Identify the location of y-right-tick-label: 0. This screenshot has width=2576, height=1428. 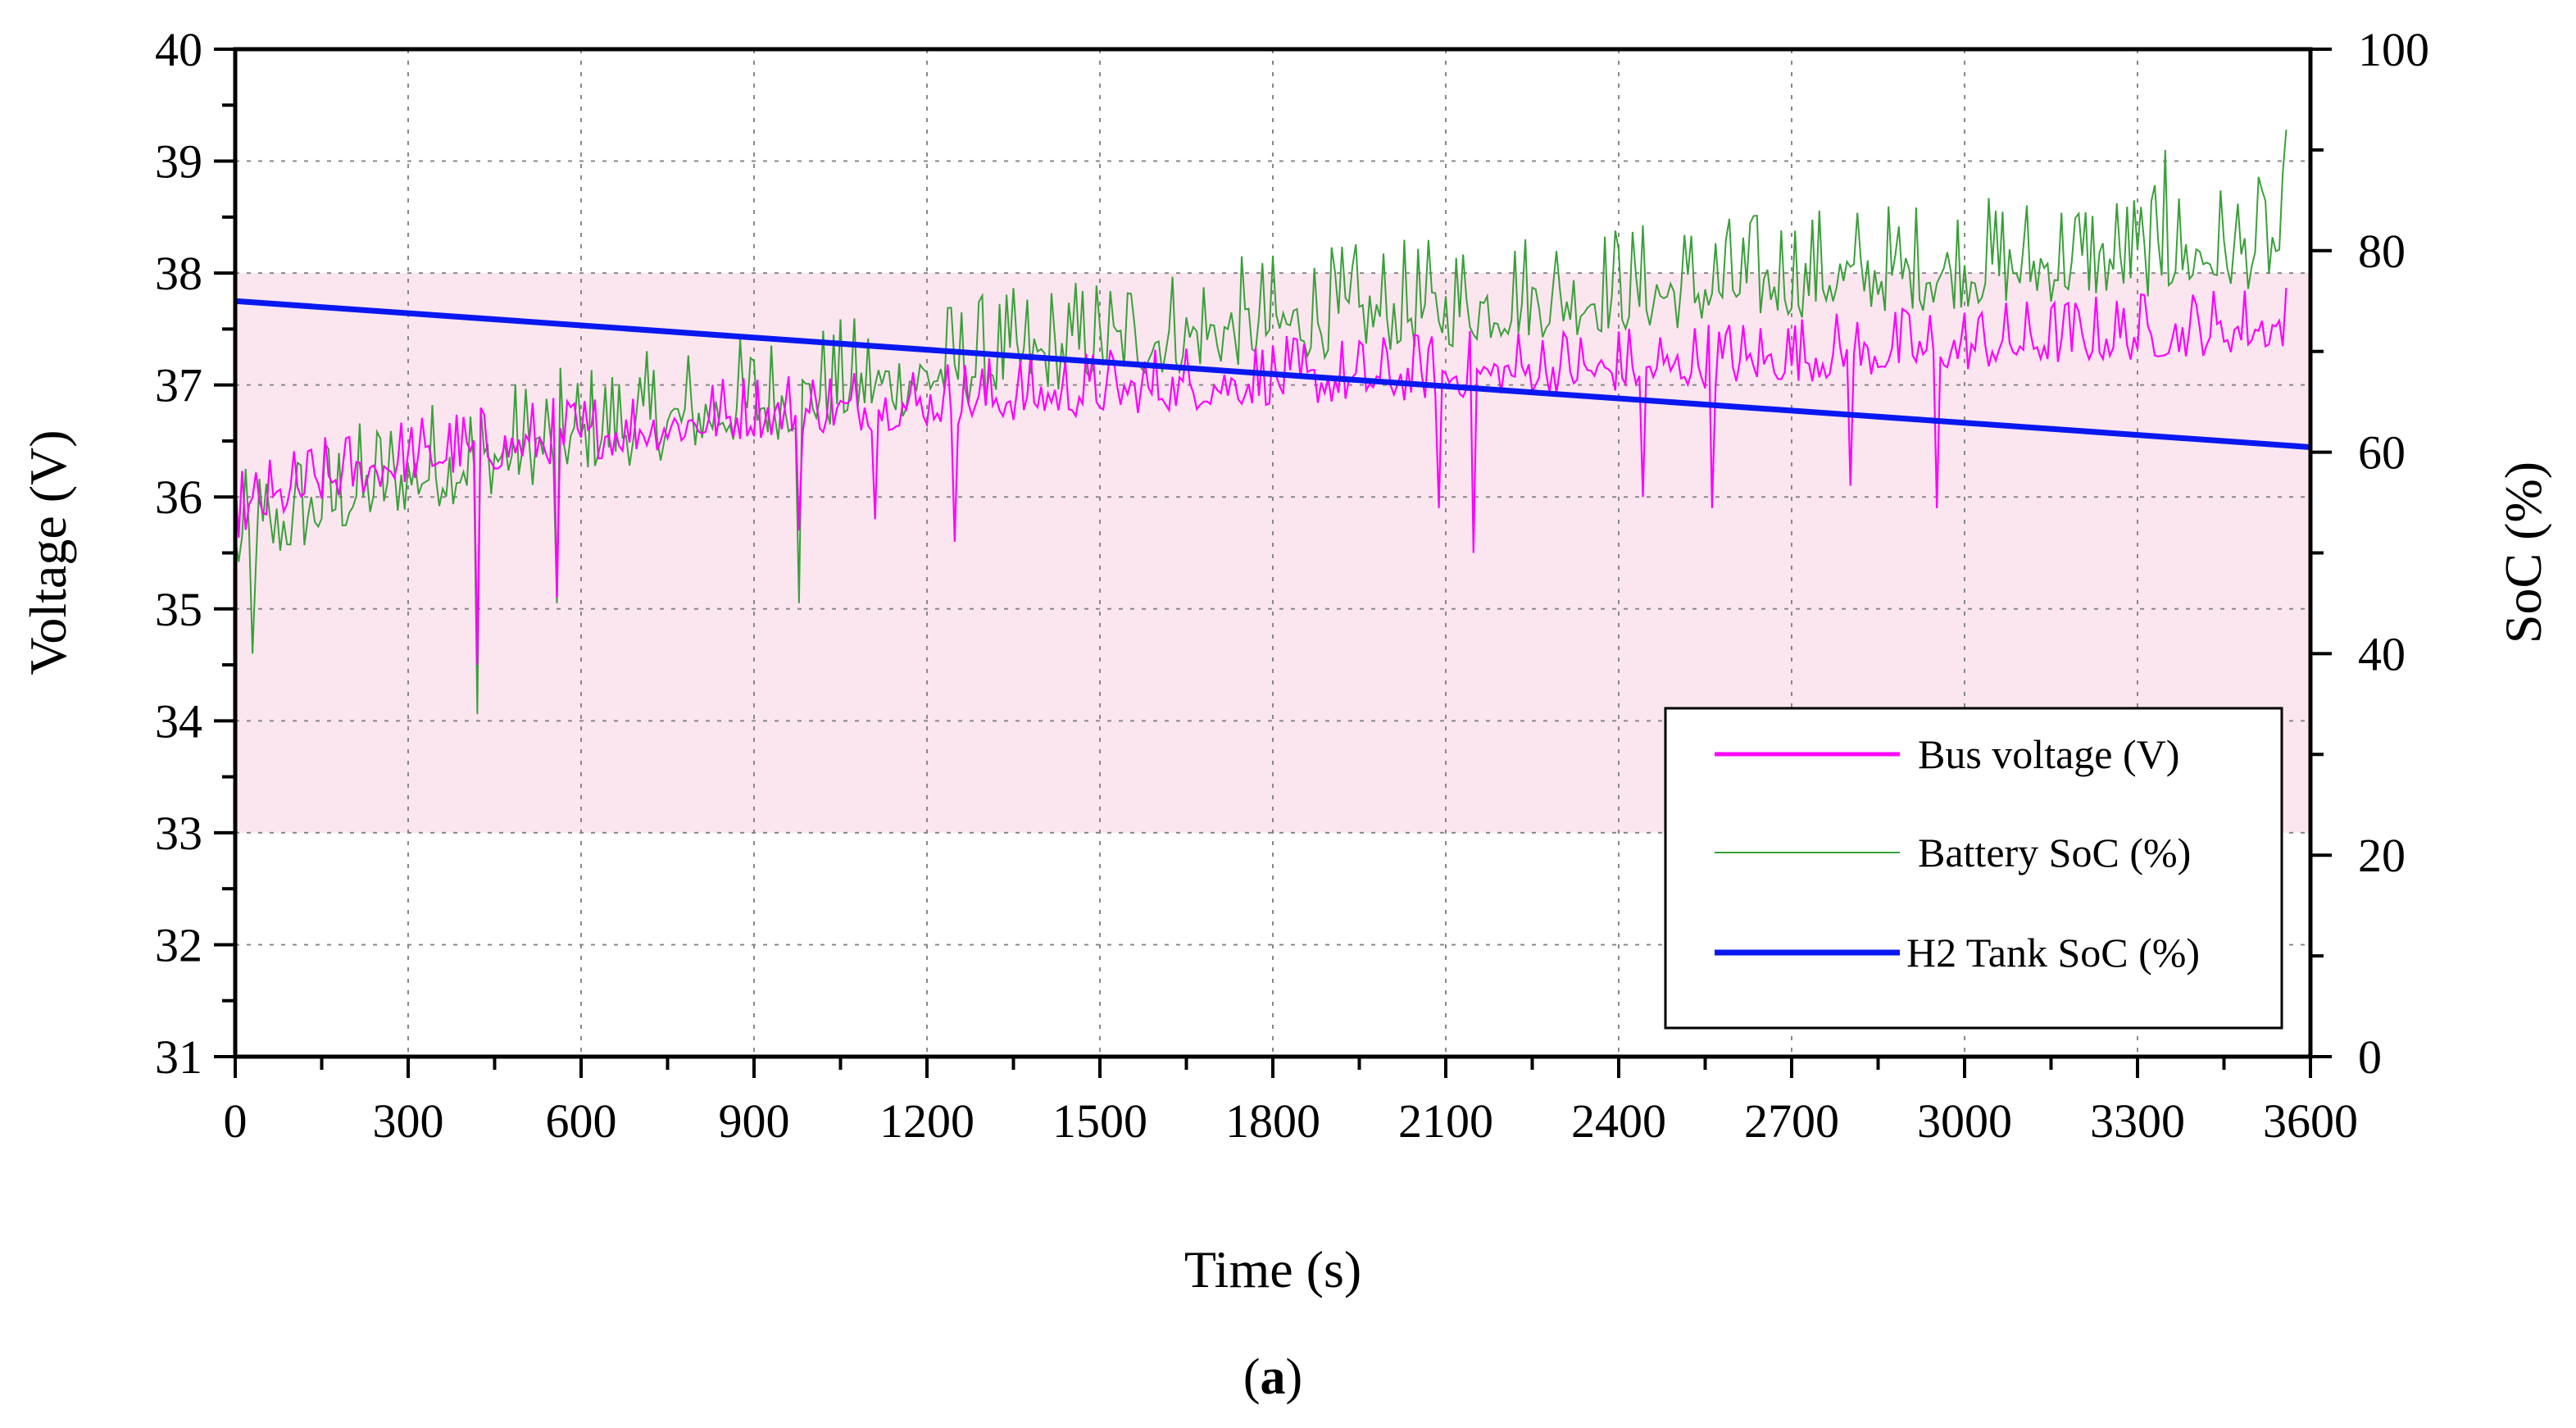
(2370, 1057).